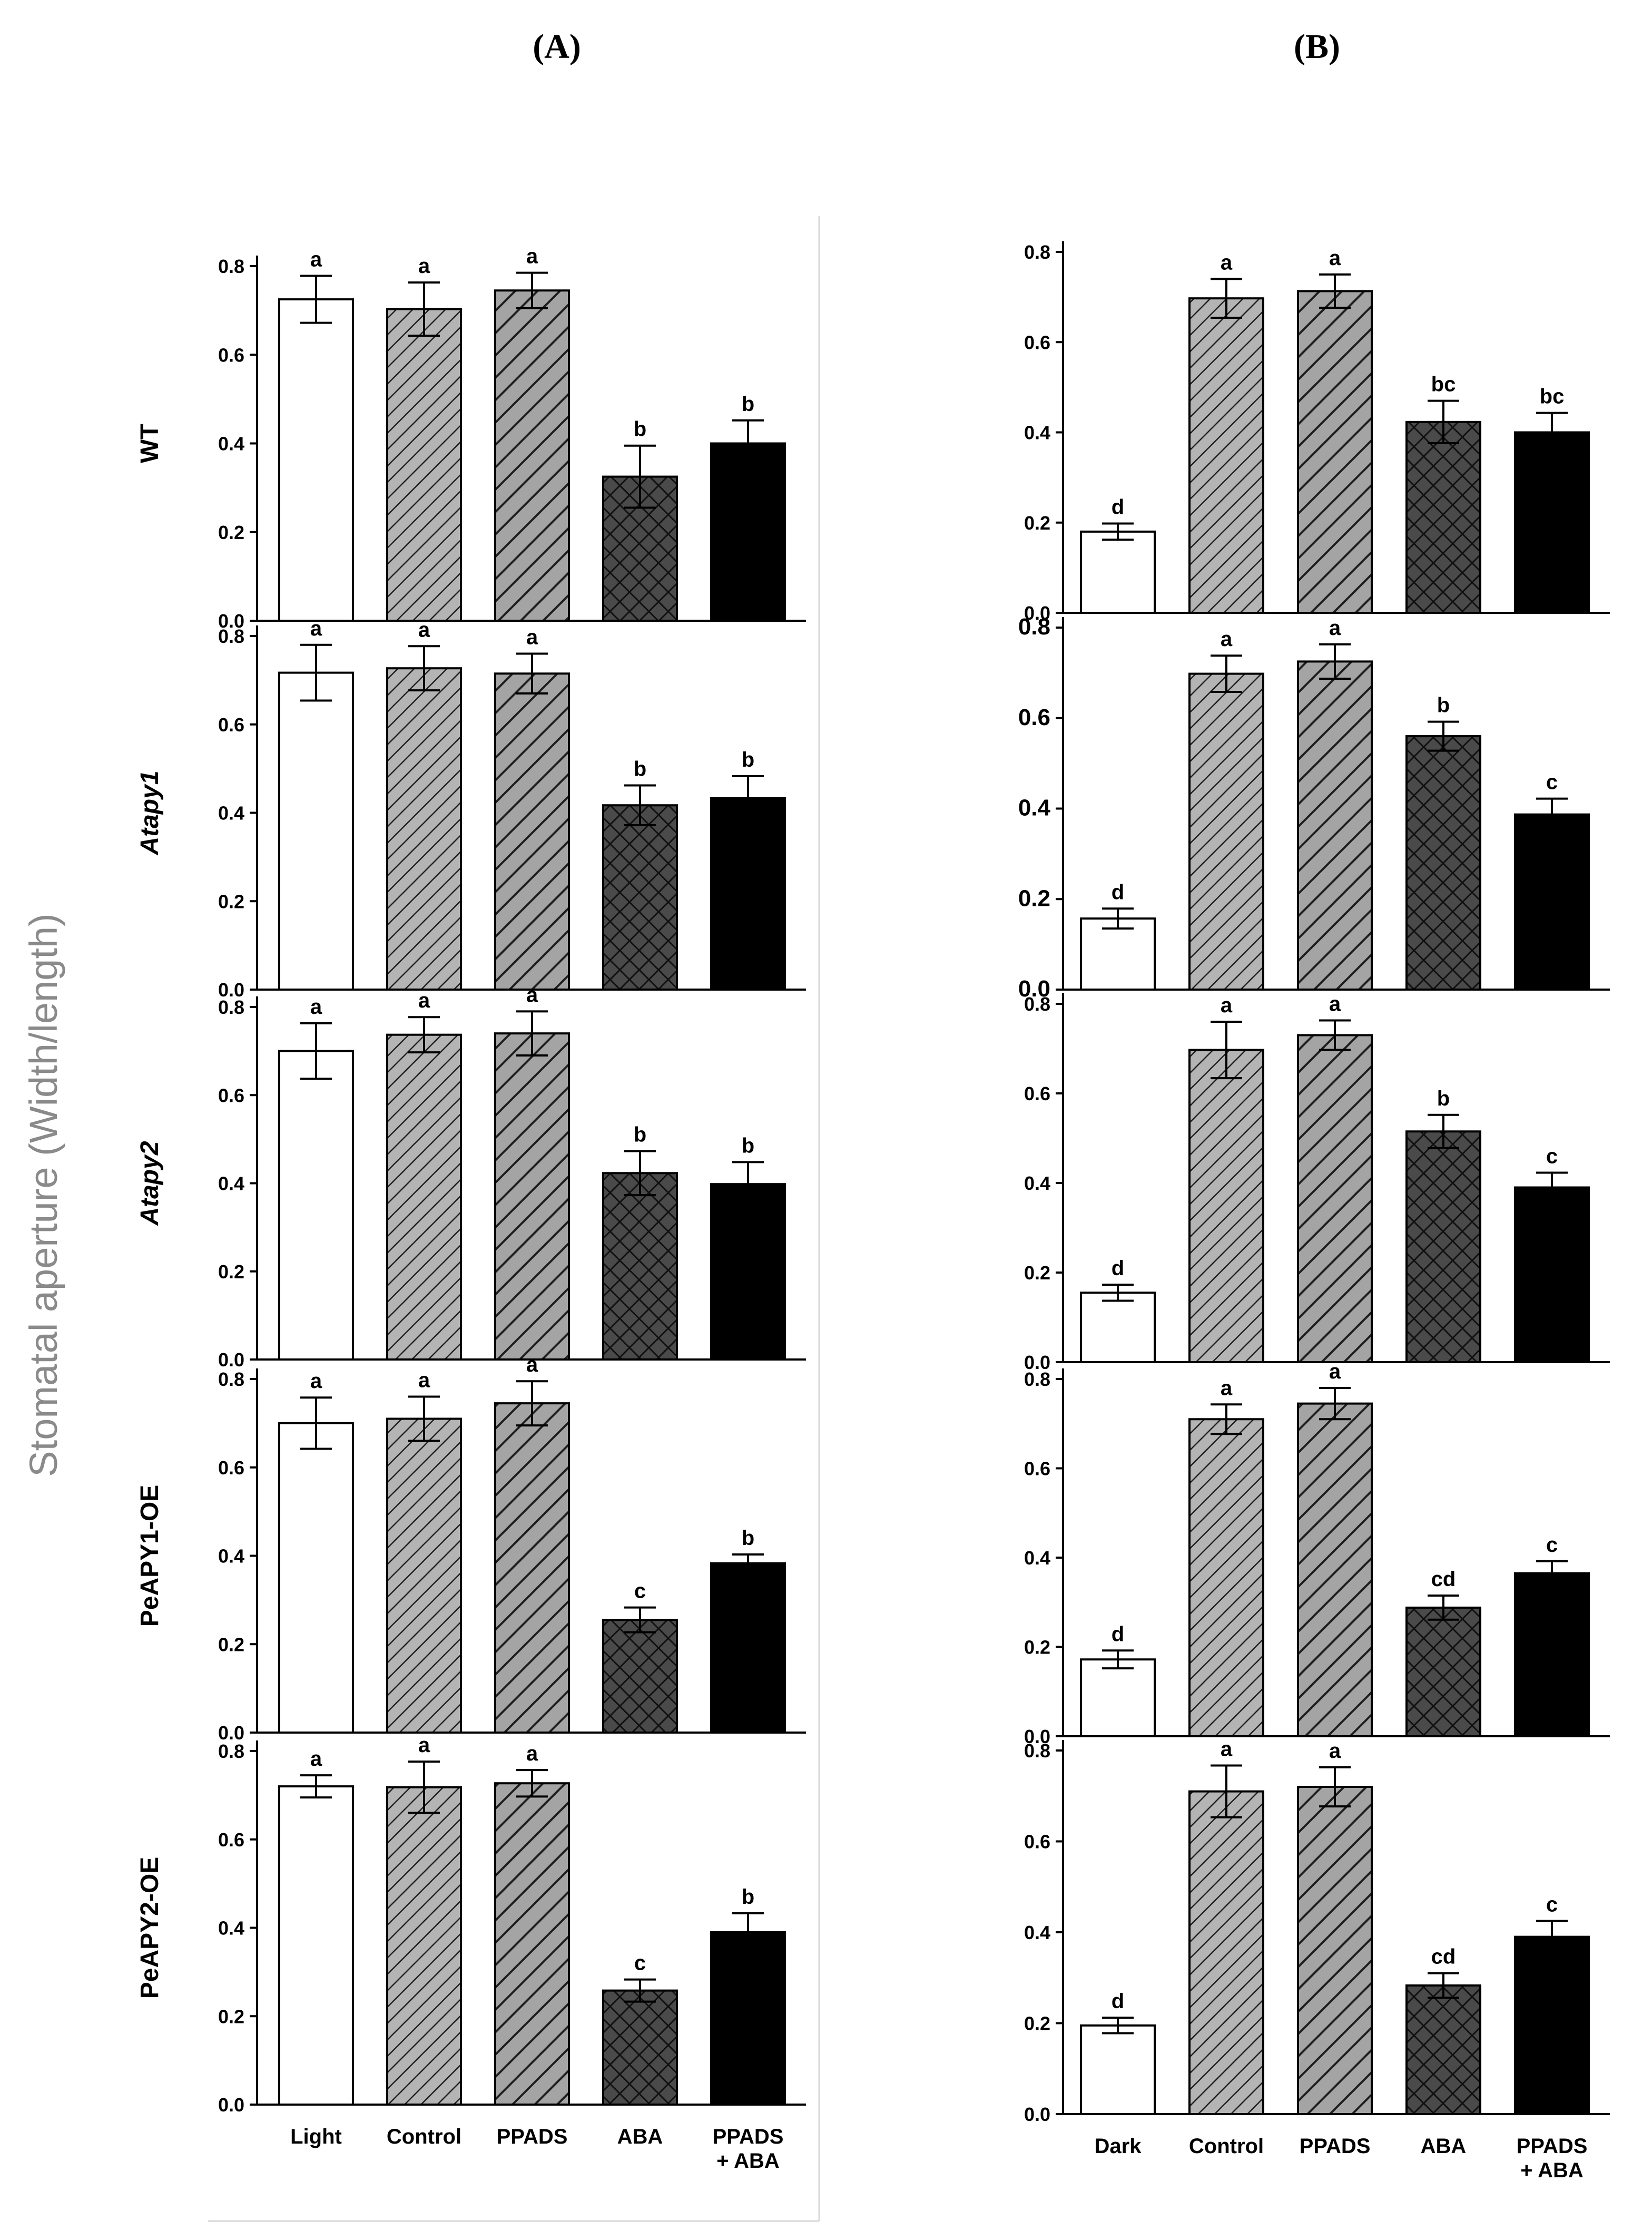  I want to click on chart-a-row-2: 0.0 0.2 0.4 0.6 0.8 Atapy1 a a a b b, so click(471, 809).